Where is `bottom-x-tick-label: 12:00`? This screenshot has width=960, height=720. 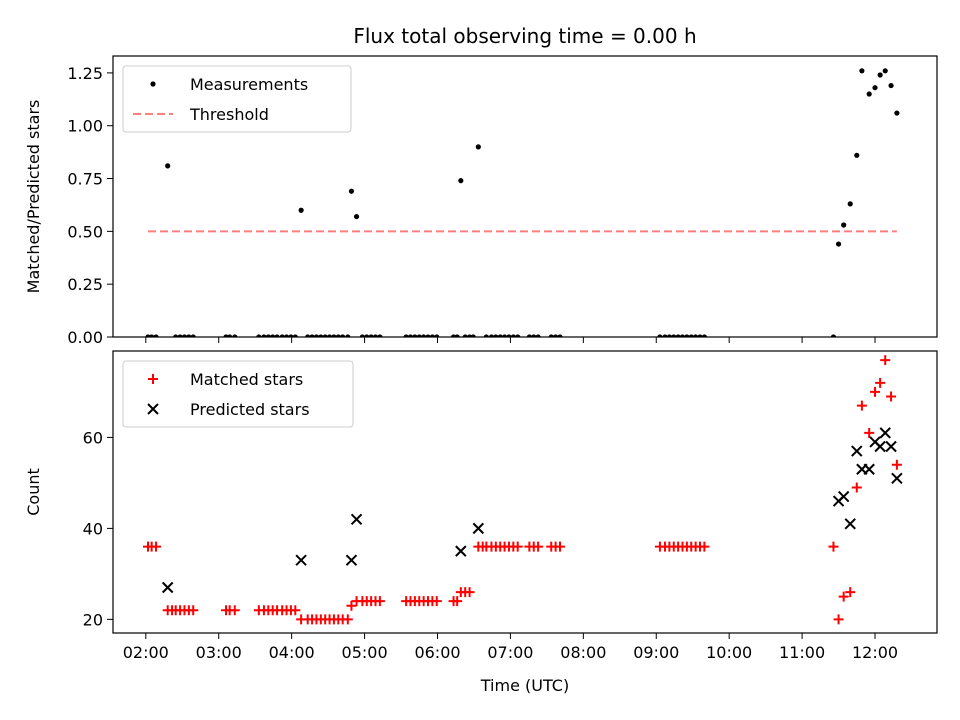
bottom-x-tick-label: 12:00 is located at coordinates (875, 652).